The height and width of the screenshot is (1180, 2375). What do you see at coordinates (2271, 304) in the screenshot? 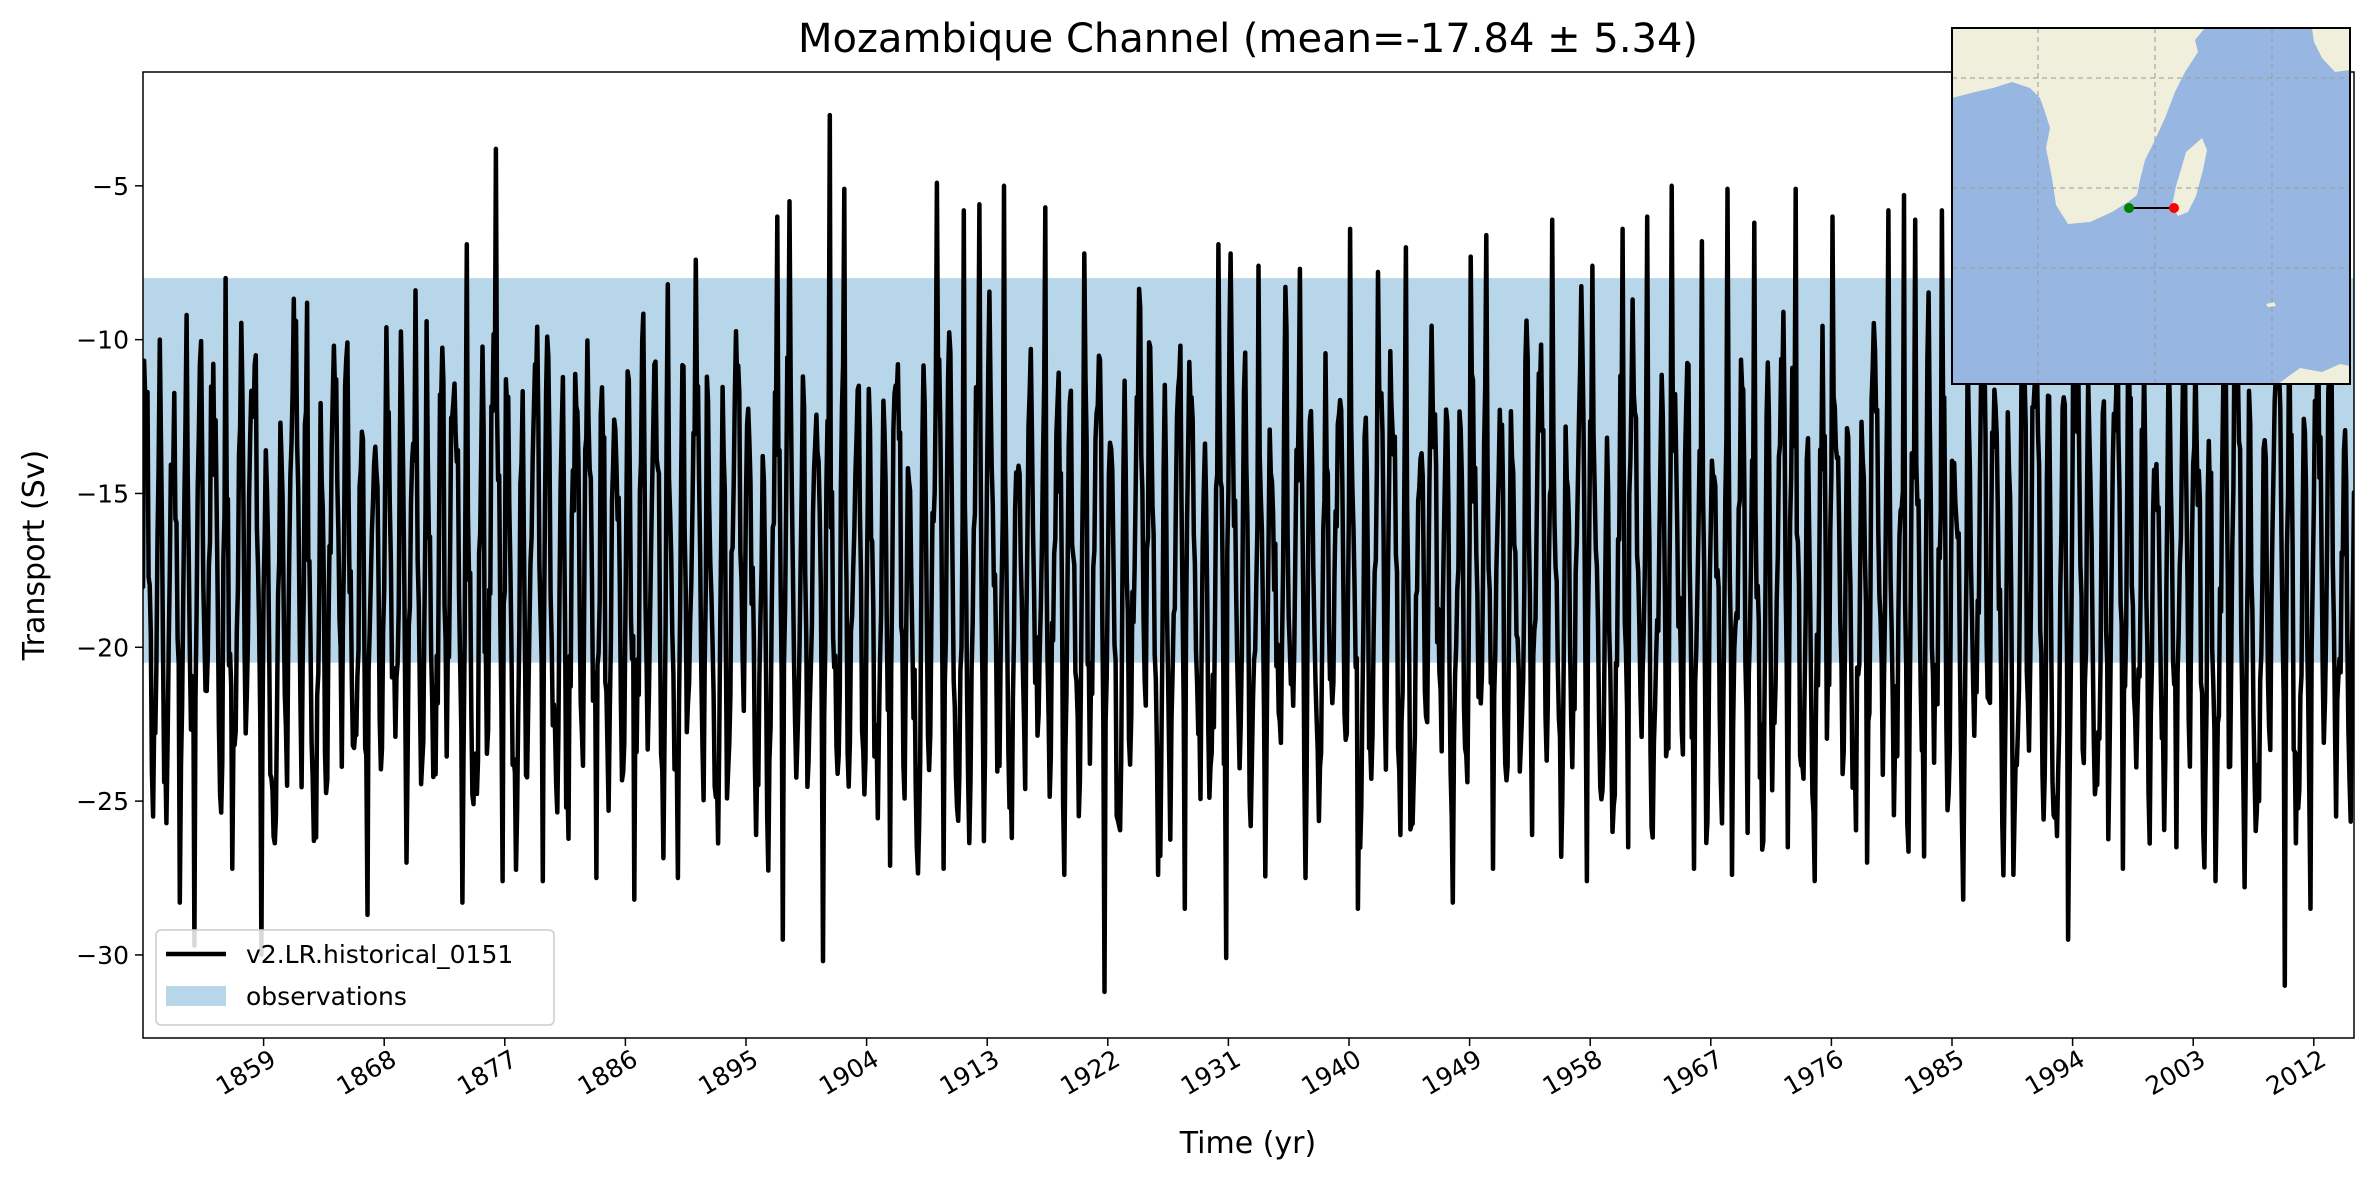
I see `map-land-islet` at bounding box center [2271, 304].